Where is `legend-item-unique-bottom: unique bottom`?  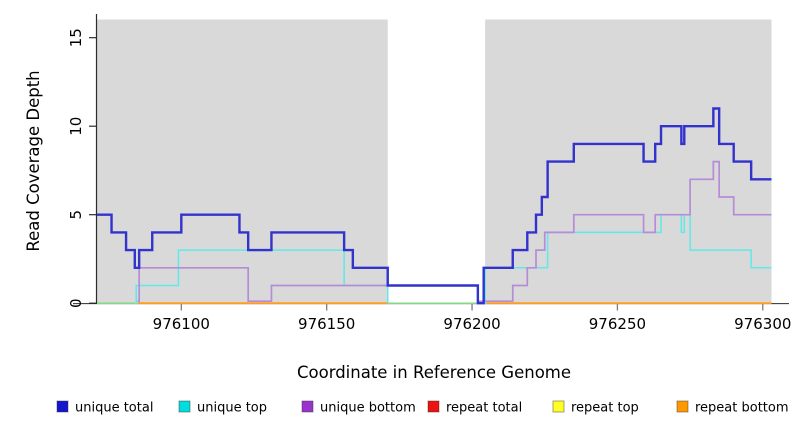
legend-item-unique-bottom: unique bottom is located at coordinates (358, 408).